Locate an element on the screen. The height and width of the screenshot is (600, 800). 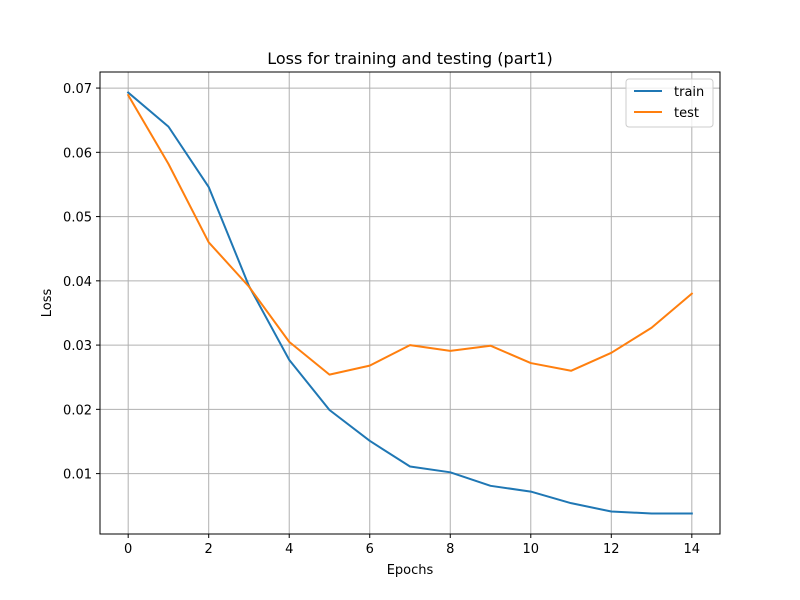
x-tick-label: 2 is located at coordinates (209, 549).